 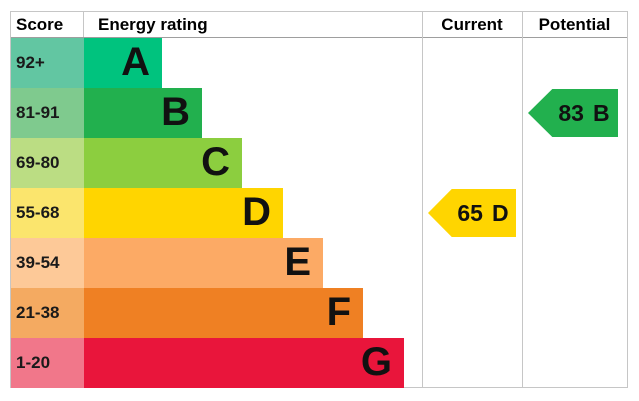 What do you see at coordinates (163, 163) in the screenshot?
I see `rating-bar-c: C` at bounding box center [163, 163].